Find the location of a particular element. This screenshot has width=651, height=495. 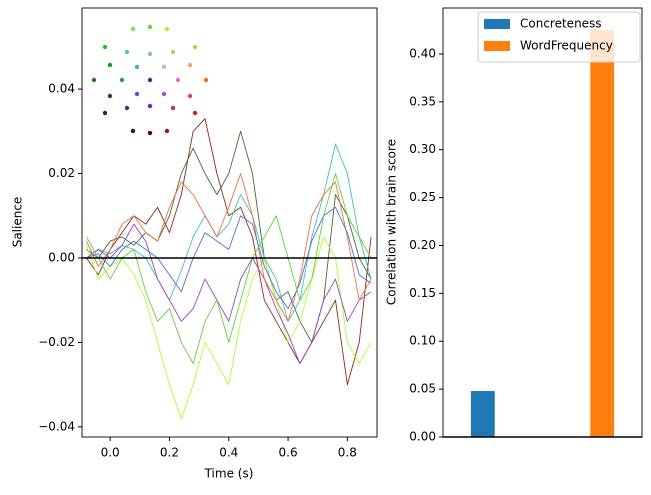

y-tick-label: 0.05 is located at coordinates (422, 389).